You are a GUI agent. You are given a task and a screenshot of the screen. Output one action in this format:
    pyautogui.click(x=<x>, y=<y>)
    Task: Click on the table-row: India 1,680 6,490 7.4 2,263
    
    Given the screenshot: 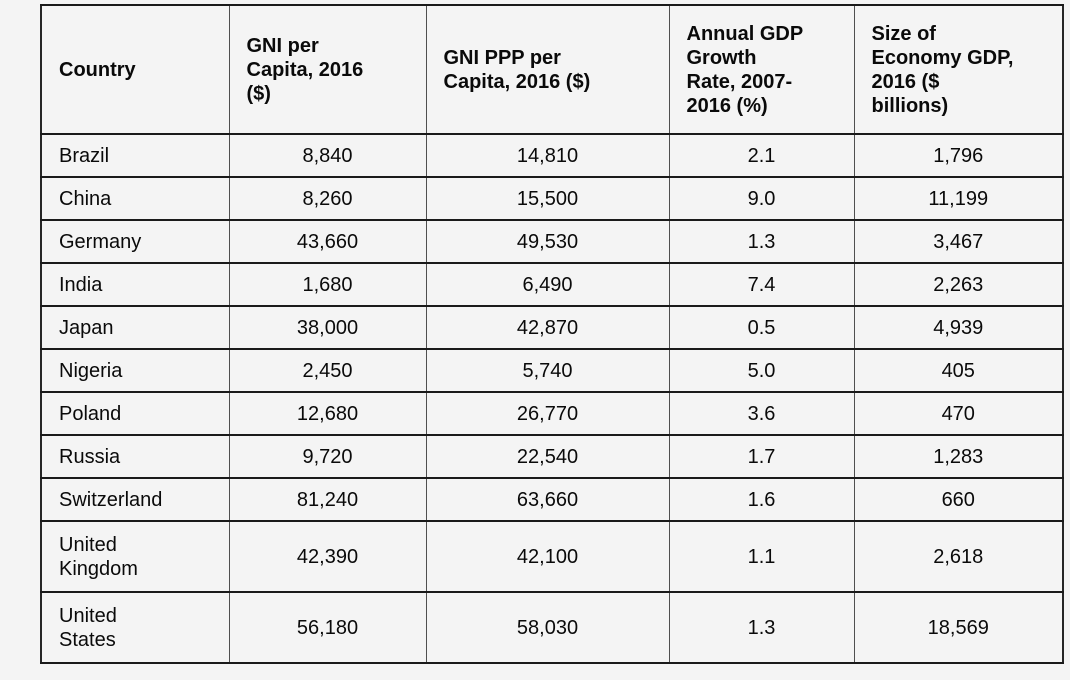 What is the action you would take?
    pyautogui.click(x=552, y=284)
    